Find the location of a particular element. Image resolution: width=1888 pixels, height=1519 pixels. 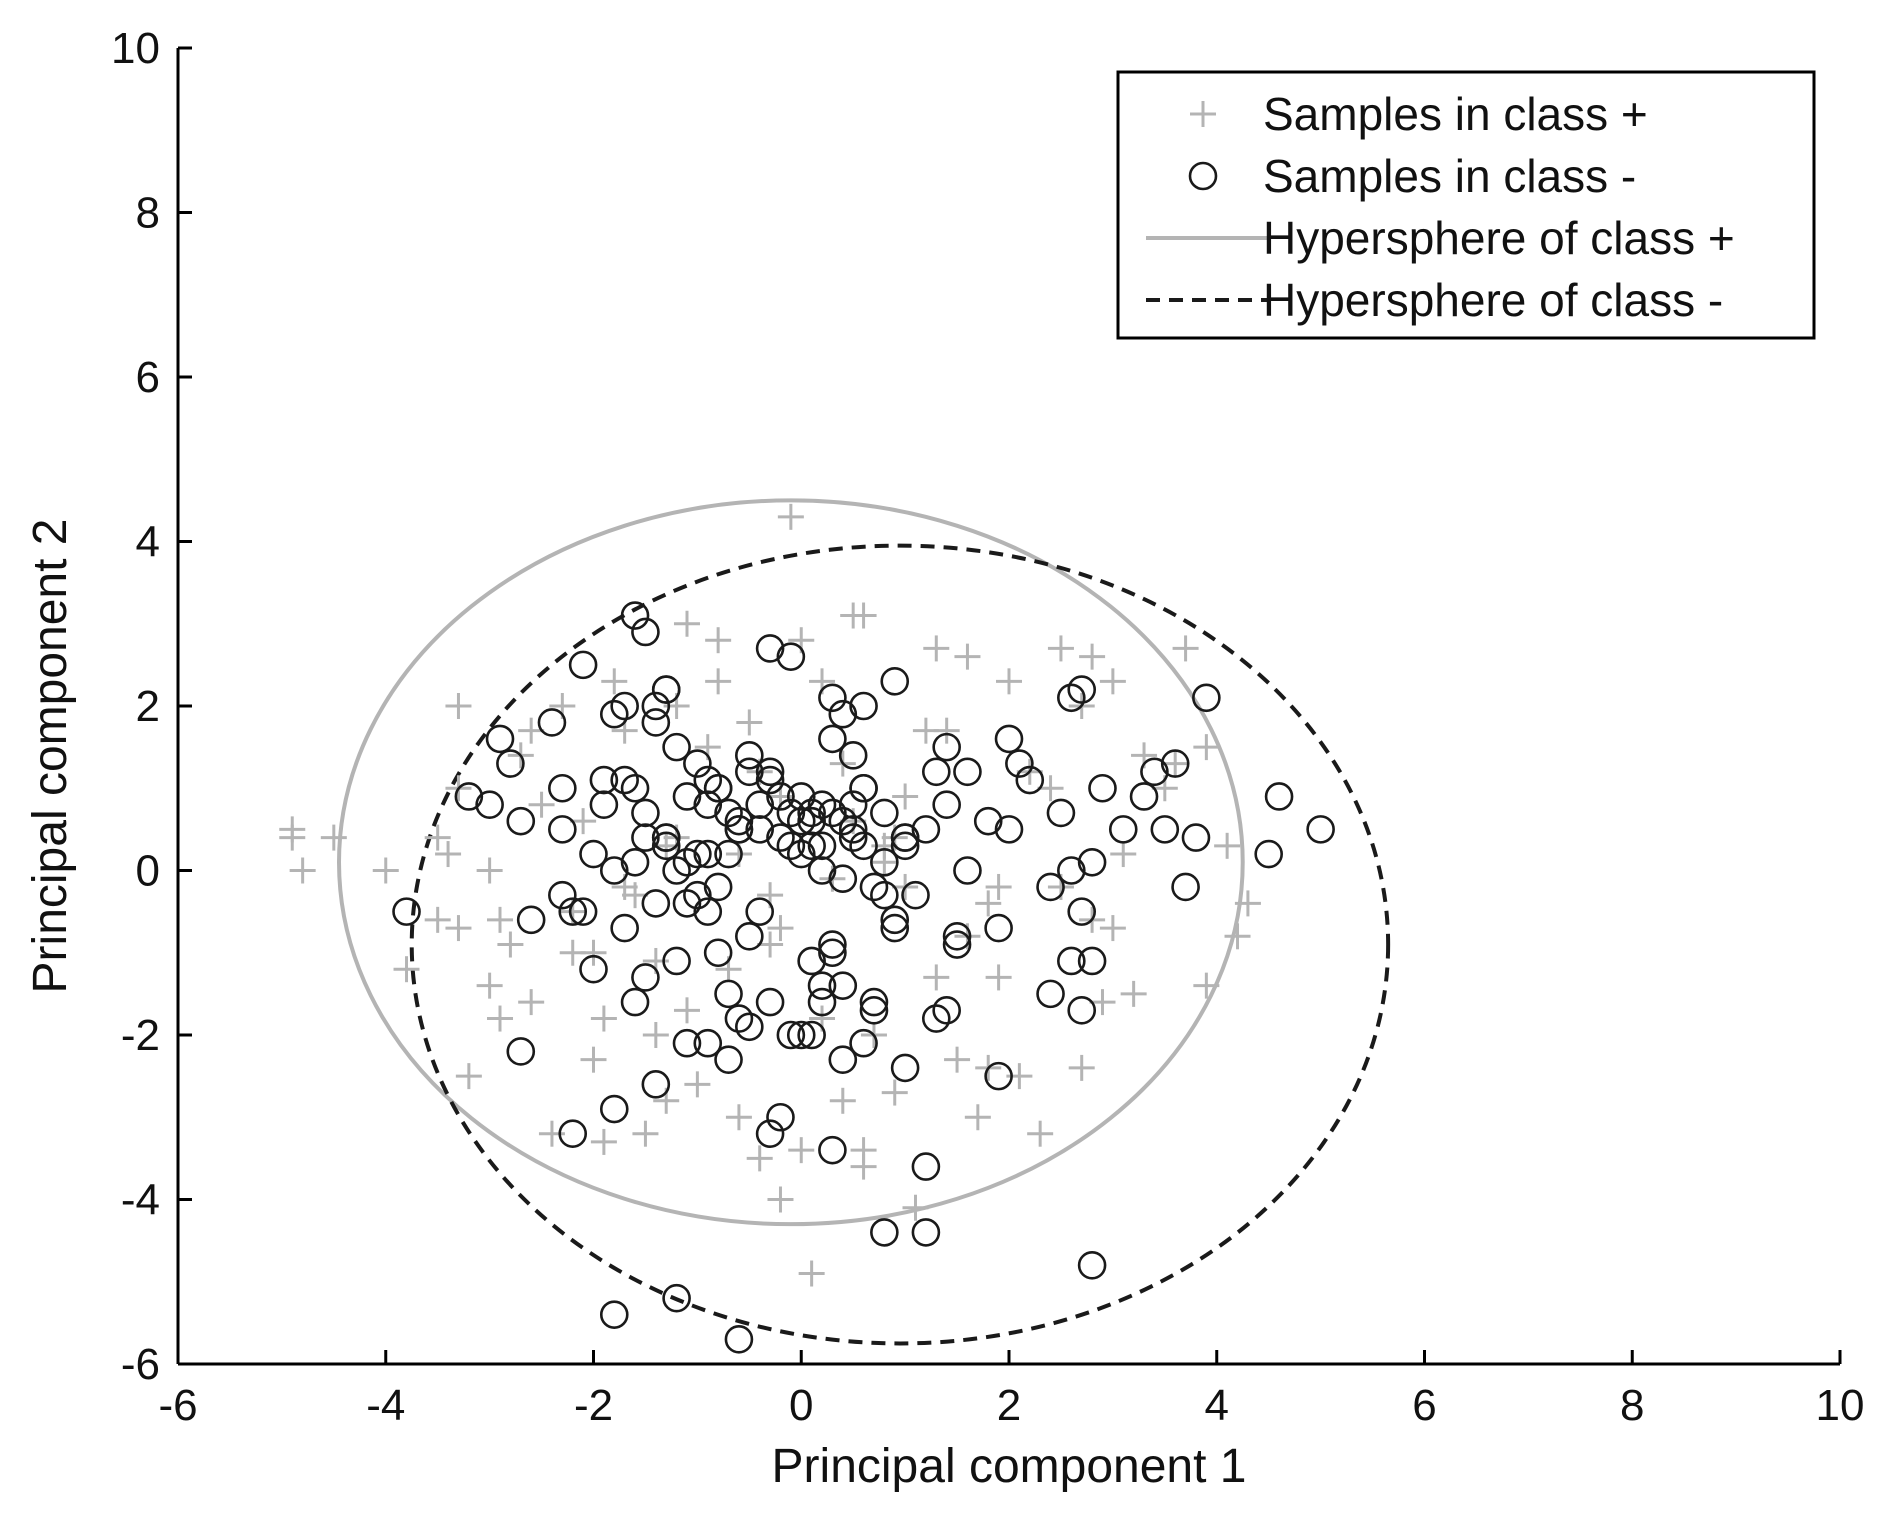

legend-label-hypersphere-plus: Hypersphere of class + is located at coordinates (1499, 238).